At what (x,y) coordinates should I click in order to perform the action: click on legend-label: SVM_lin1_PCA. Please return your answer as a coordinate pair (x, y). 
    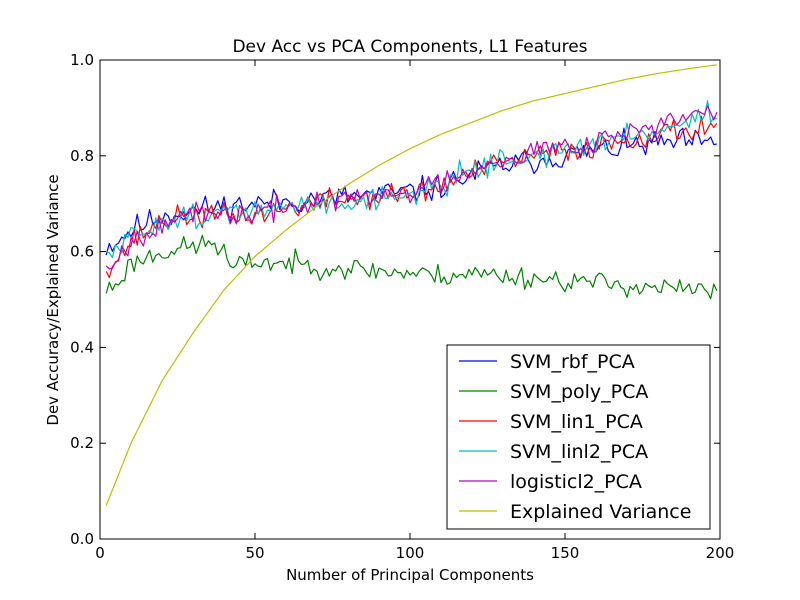
    Looking at the image, I should click on (576, 422).